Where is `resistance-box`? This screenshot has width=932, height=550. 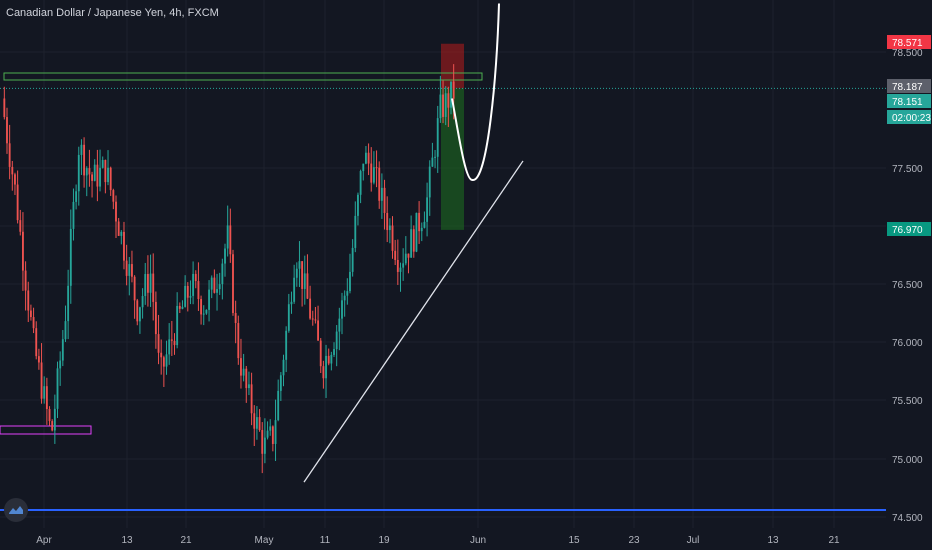
resistance-box is located at coordinates (243, 76).